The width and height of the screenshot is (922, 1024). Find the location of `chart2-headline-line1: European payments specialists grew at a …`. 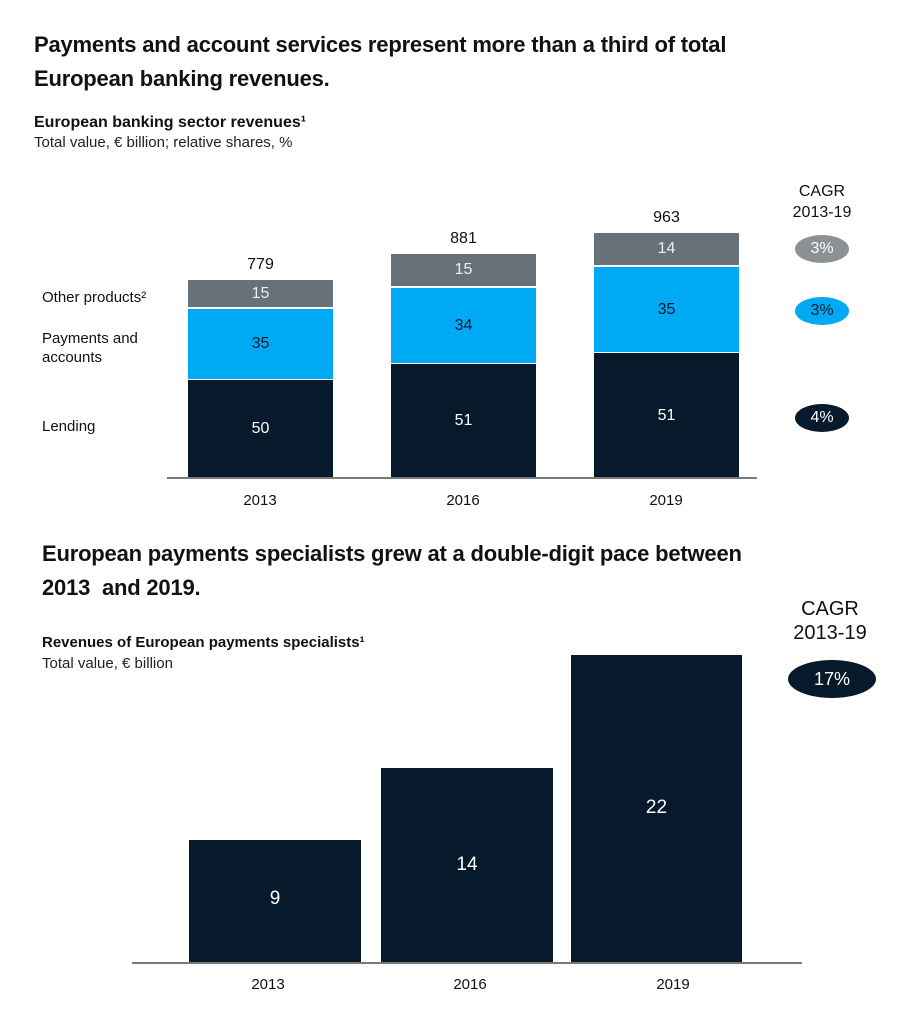

chart2-headline-line1: European payments specialists grew at a … is located at coordinates (392, 553).